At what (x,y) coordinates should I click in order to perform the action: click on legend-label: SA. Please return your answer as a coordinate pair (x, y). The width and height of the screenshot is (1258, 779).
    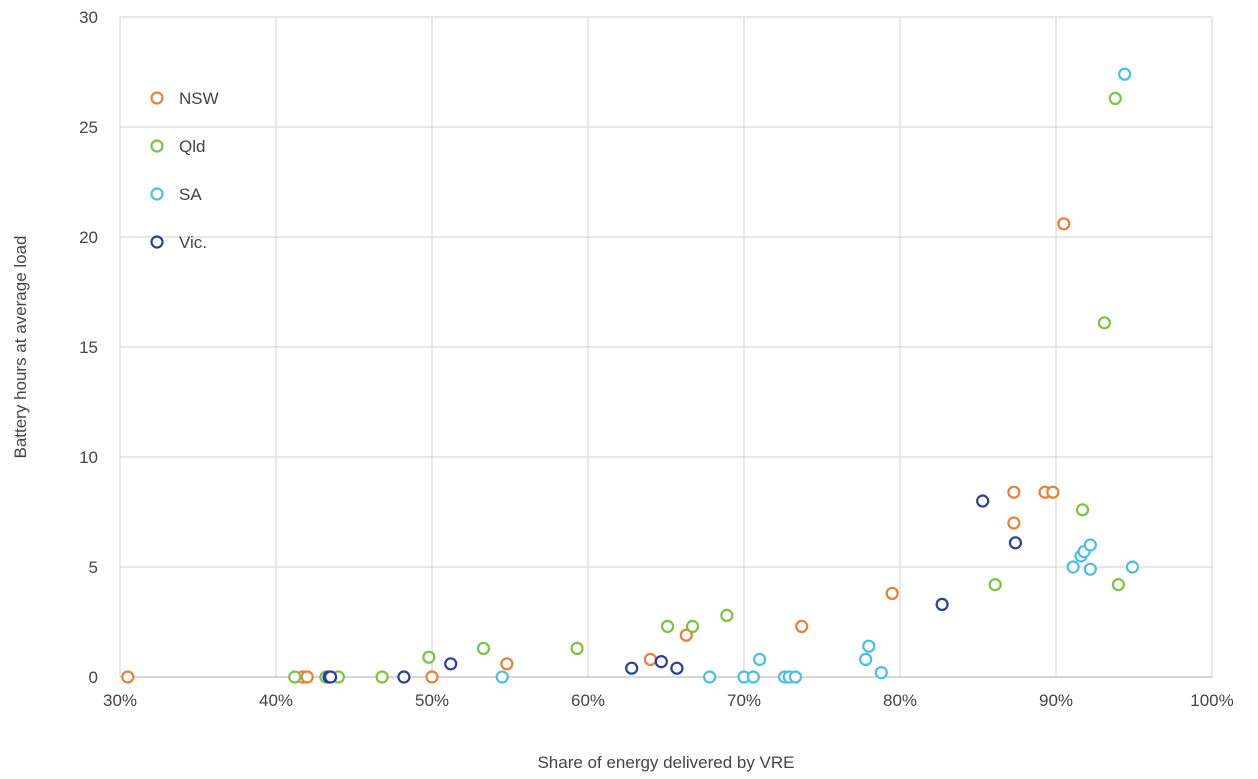
    Looking at the image, I should click on (190, 194).